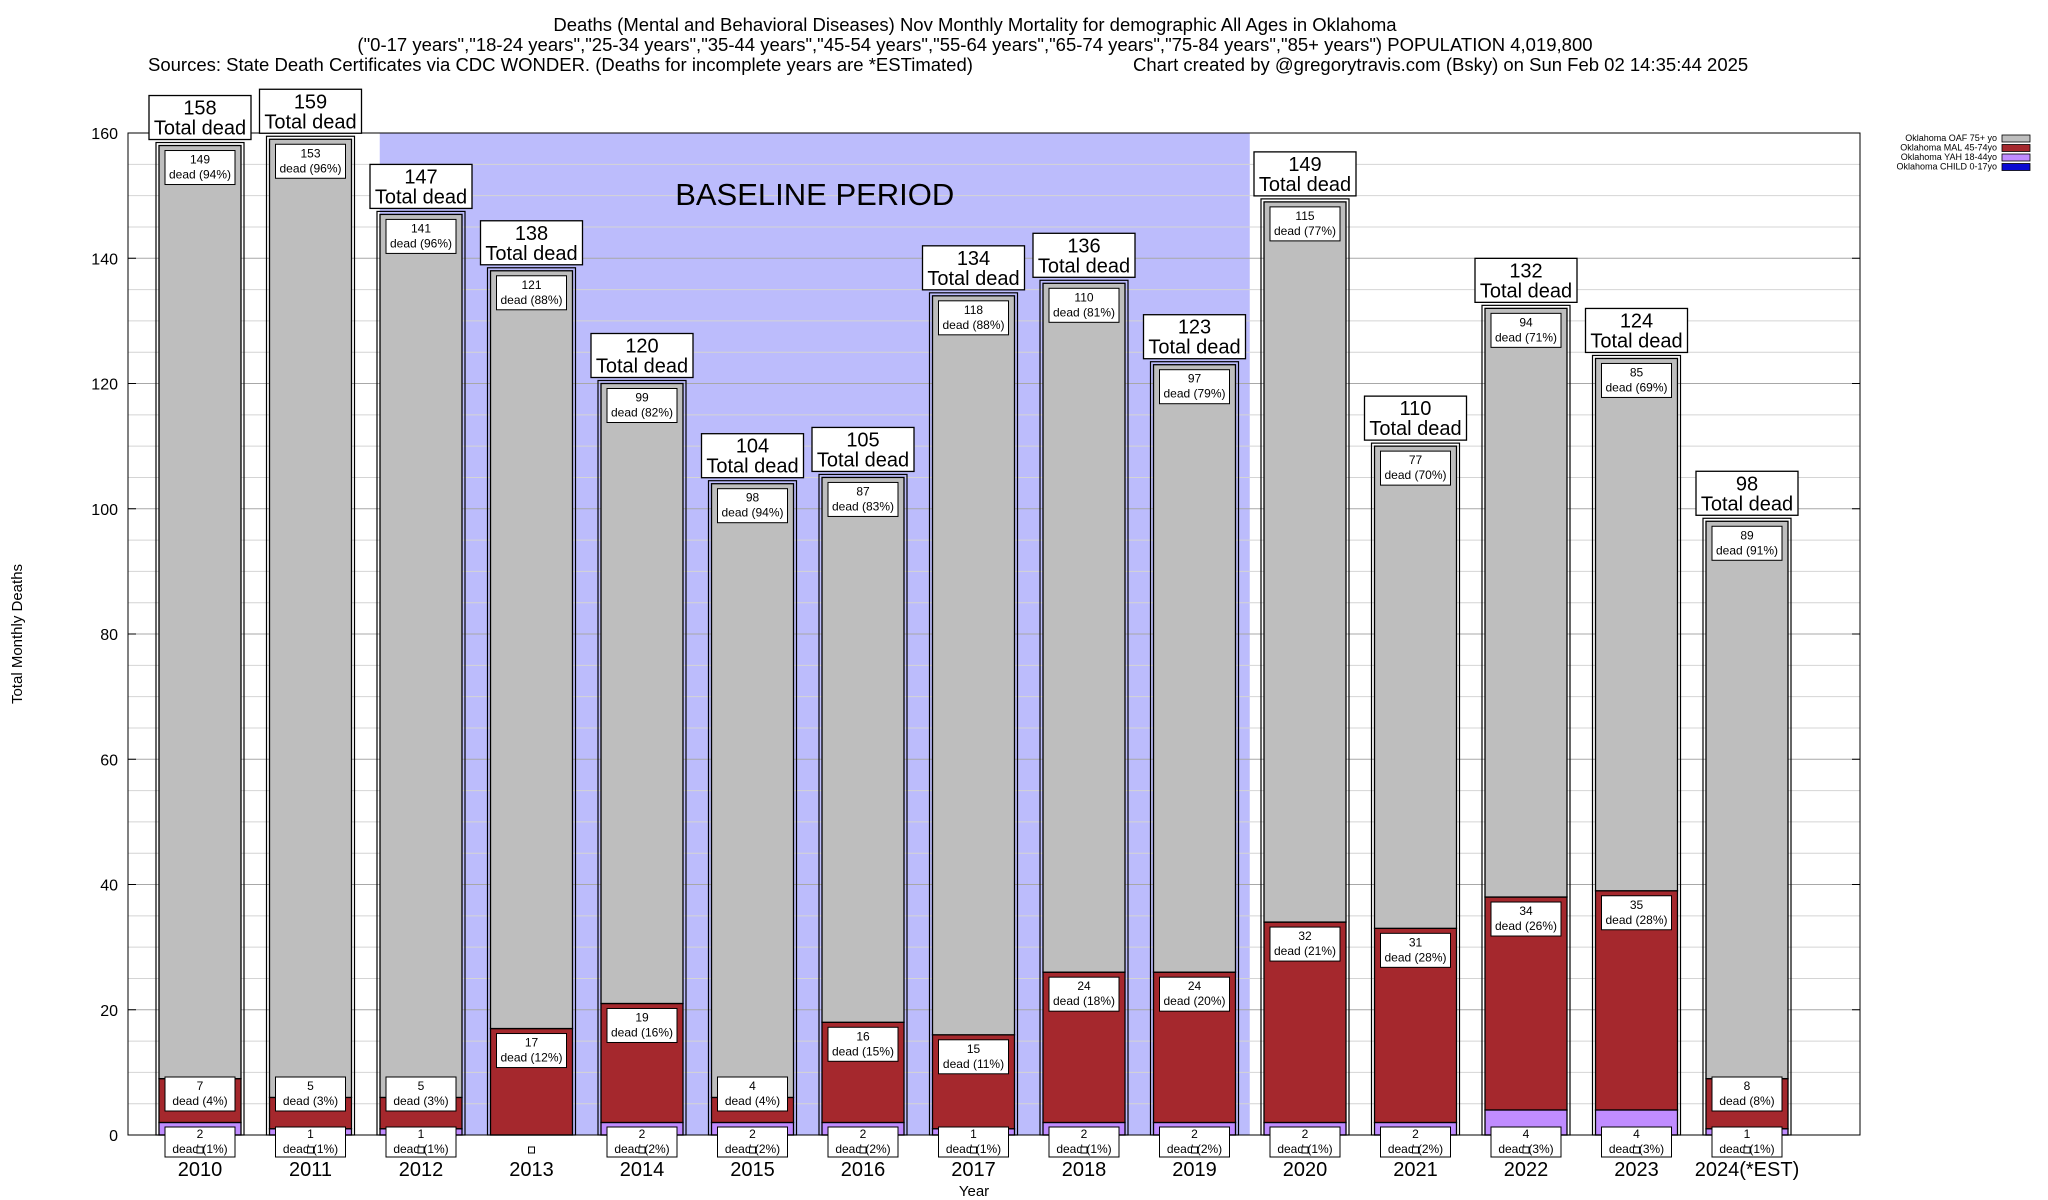 The width and height of the screenshot is (2048, 1200). I want to click on data-label: 31, so click(1416, 942).